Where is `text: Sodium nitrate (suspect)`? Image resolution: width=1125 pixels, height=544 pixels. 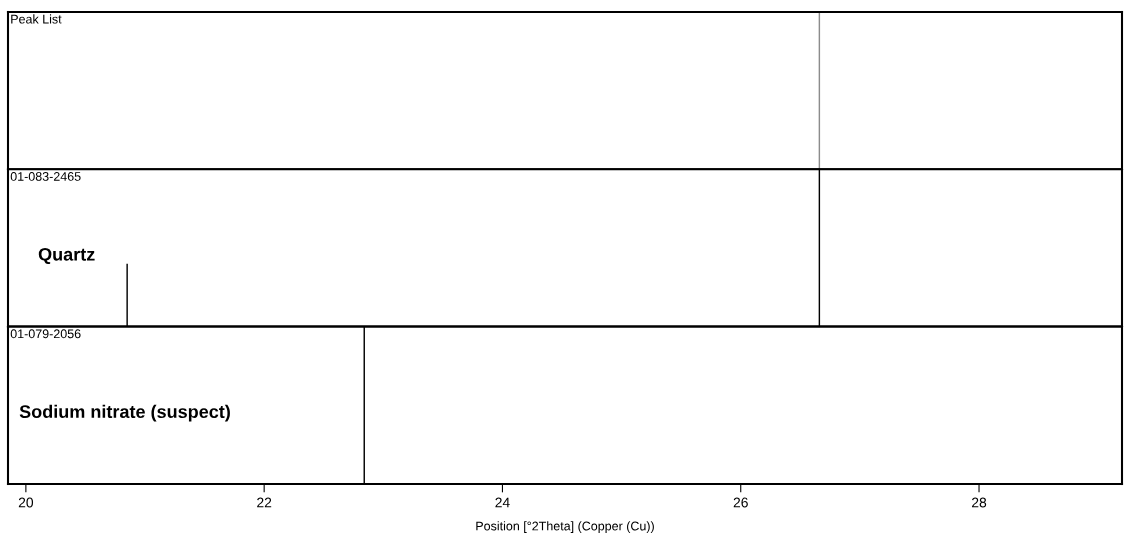
text: Sodium nitrate (suspect) is located at coordinates (124, 413).